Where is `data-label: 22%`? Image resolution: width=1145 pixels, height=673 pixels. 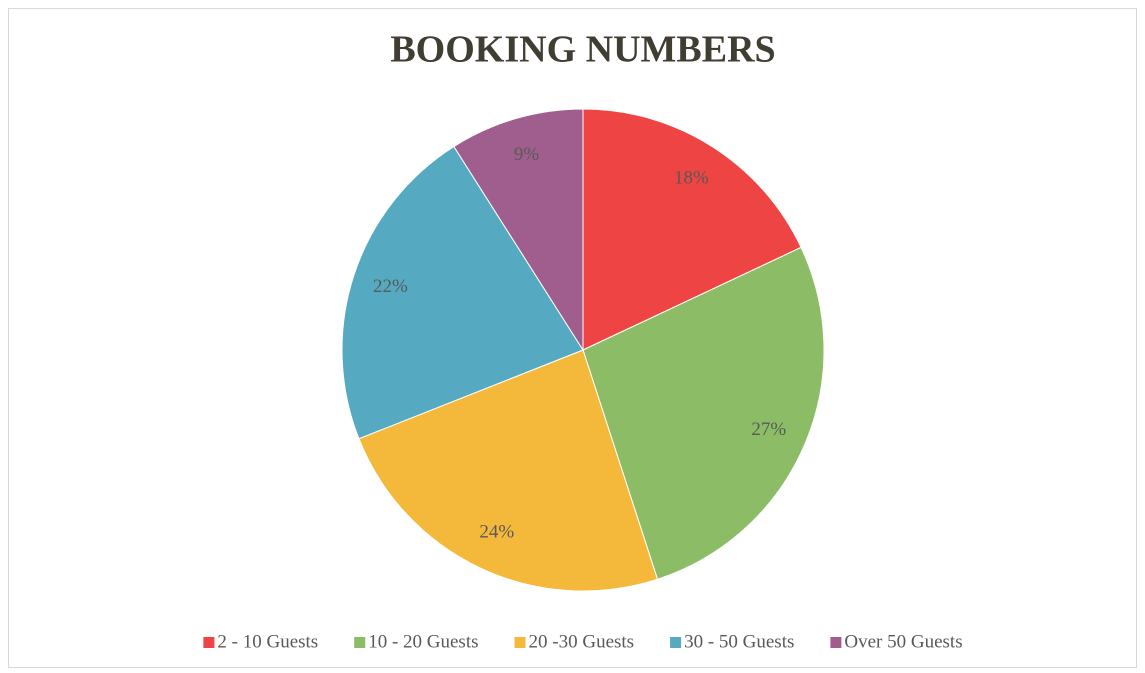
data-label: 22% is located at coordinates (390, 286).